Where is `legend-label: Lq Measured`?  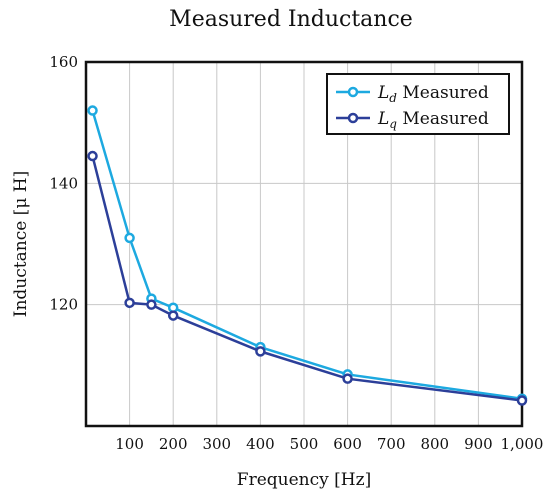 legend-label: Lq Measured is located at coordinates (433, 120).